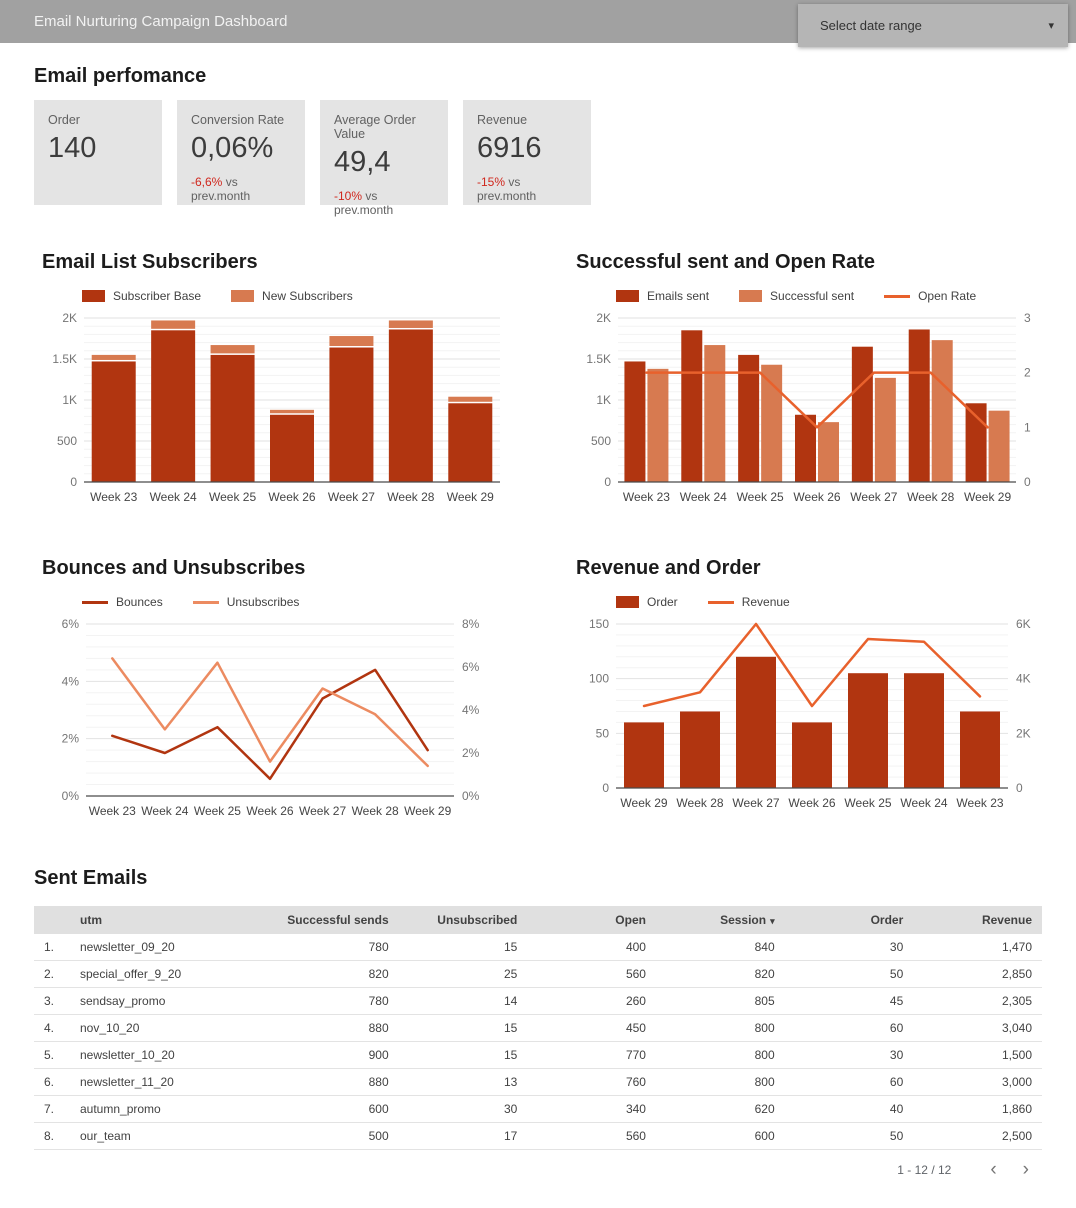 The height and width of the screenshot is (1208, 1076). What do you see at coordinates (471, 710) in the screenshot?
I see `right-axis-tick-label: 4%` at bounding box center [471, 710].